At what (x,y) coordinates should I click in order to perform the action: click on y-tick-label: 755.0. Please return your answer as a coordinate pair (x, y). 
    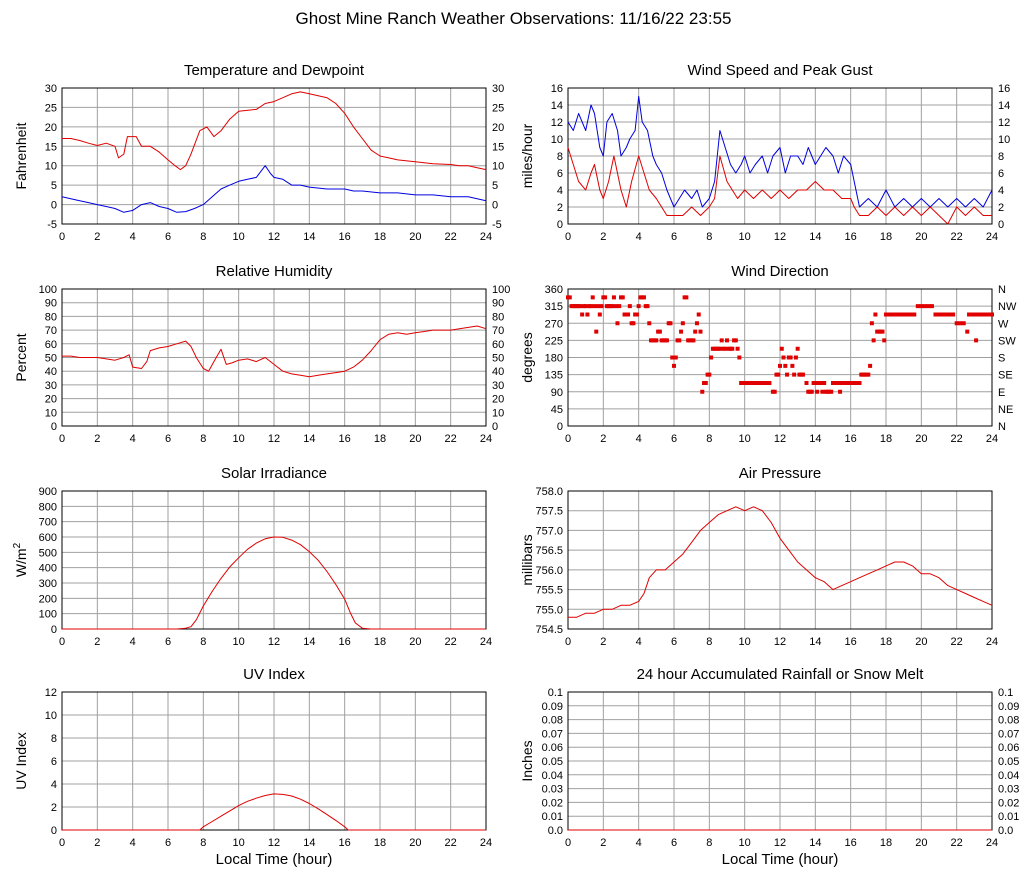
    Looking at the image, I should click on (549, 610).